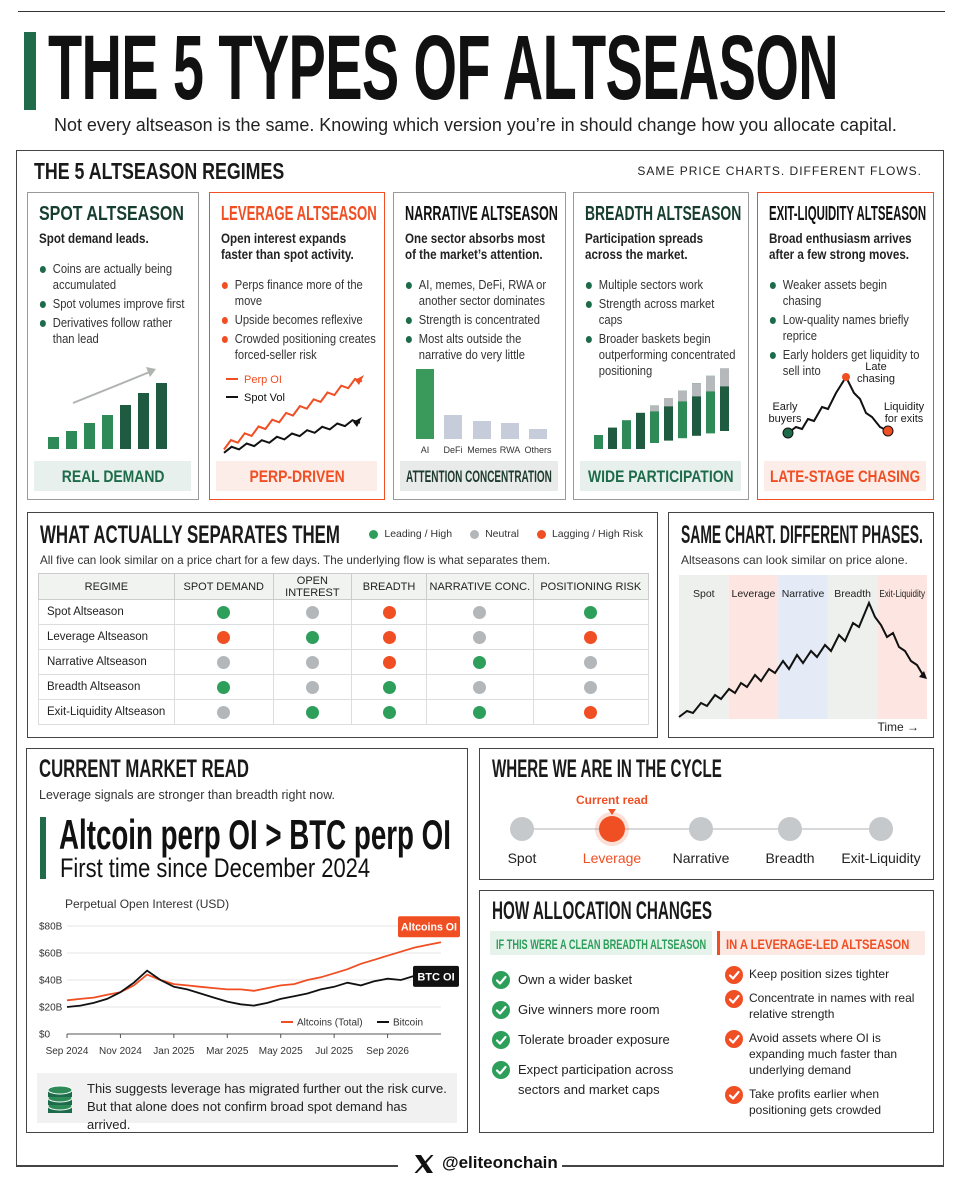 The image size is (960, 1200). What do you see at coordinates (612, 800) in the screenshot?
I see `current-label: Current read` at bounding box center [612, 800].